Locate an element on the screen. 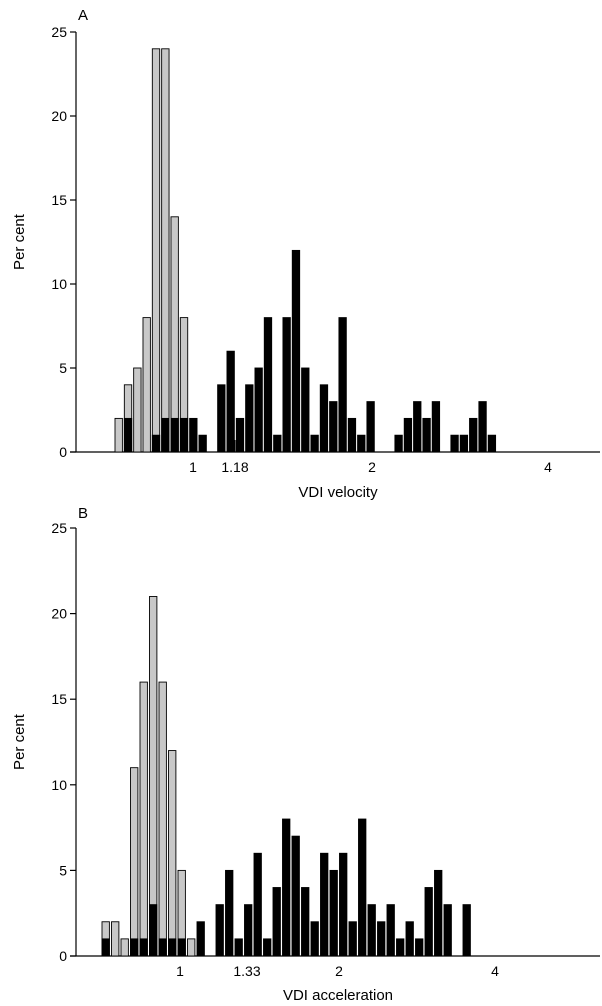  y-axis-title: Per cent is located at coordinates (19, 741).